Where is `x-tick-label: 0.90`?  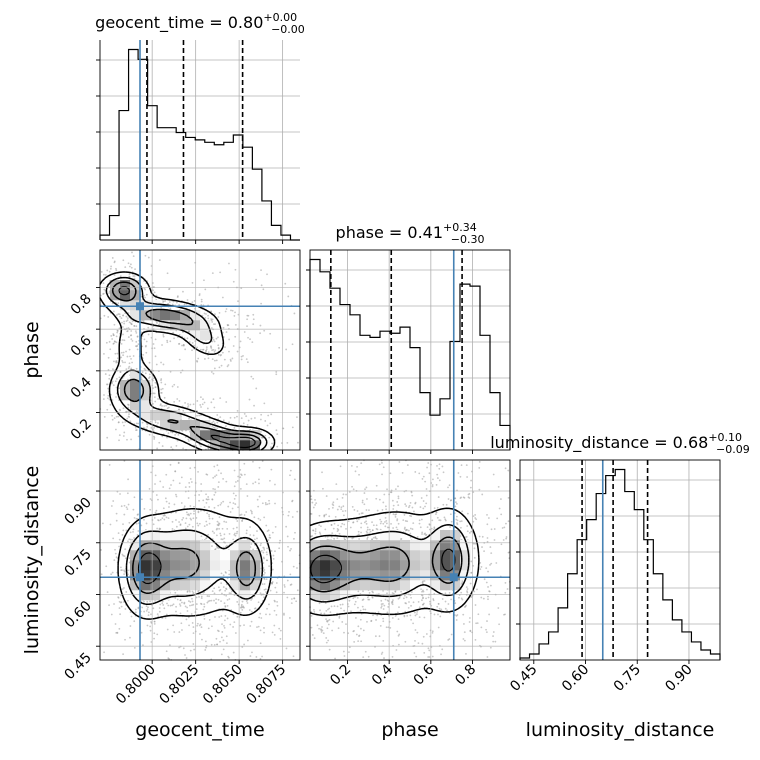
x-tick-label: 0.90 is located at coordinates (678, 678).